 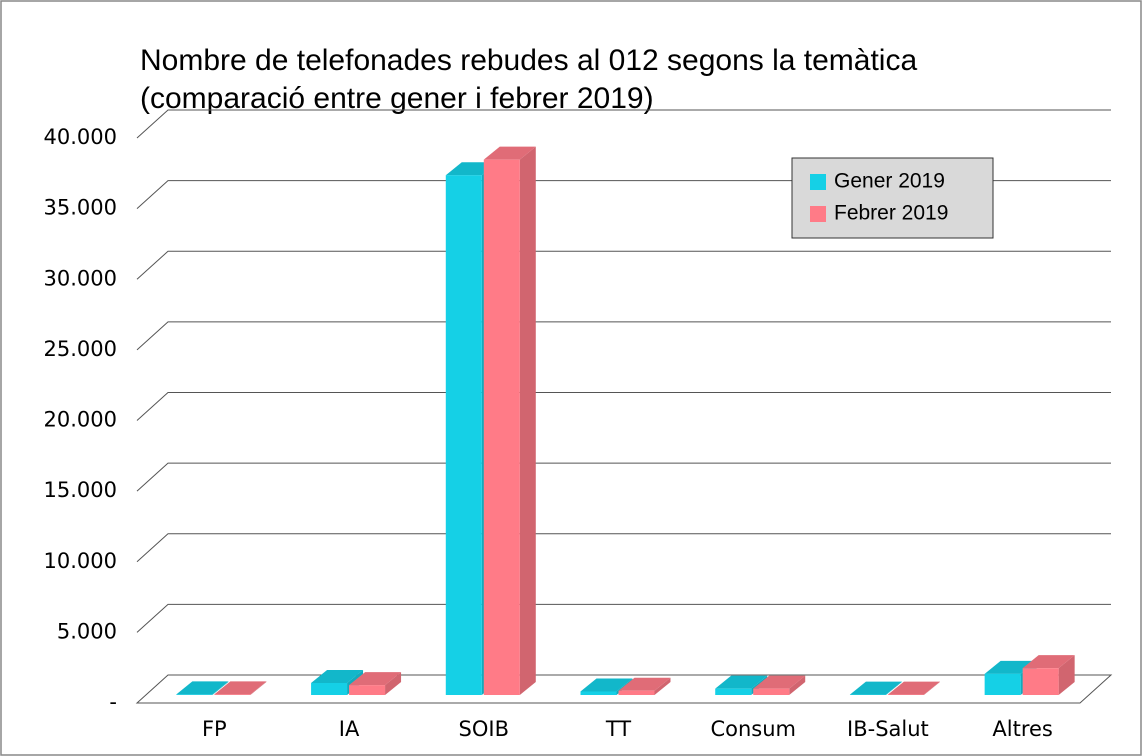 What do you see at coordinates (80, 208) in the screenshot?
I see `y-tick-label: 35.000` at bounding box center [80, 208].